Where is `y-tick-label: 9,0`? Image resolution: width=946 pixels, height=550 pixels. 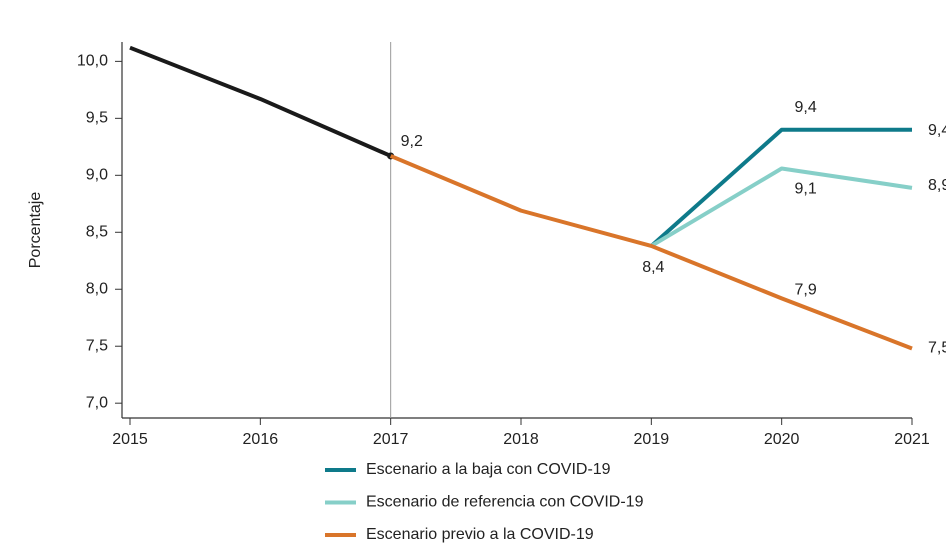 y-tick-label: 9,0 is located at coordinates (97, 175).